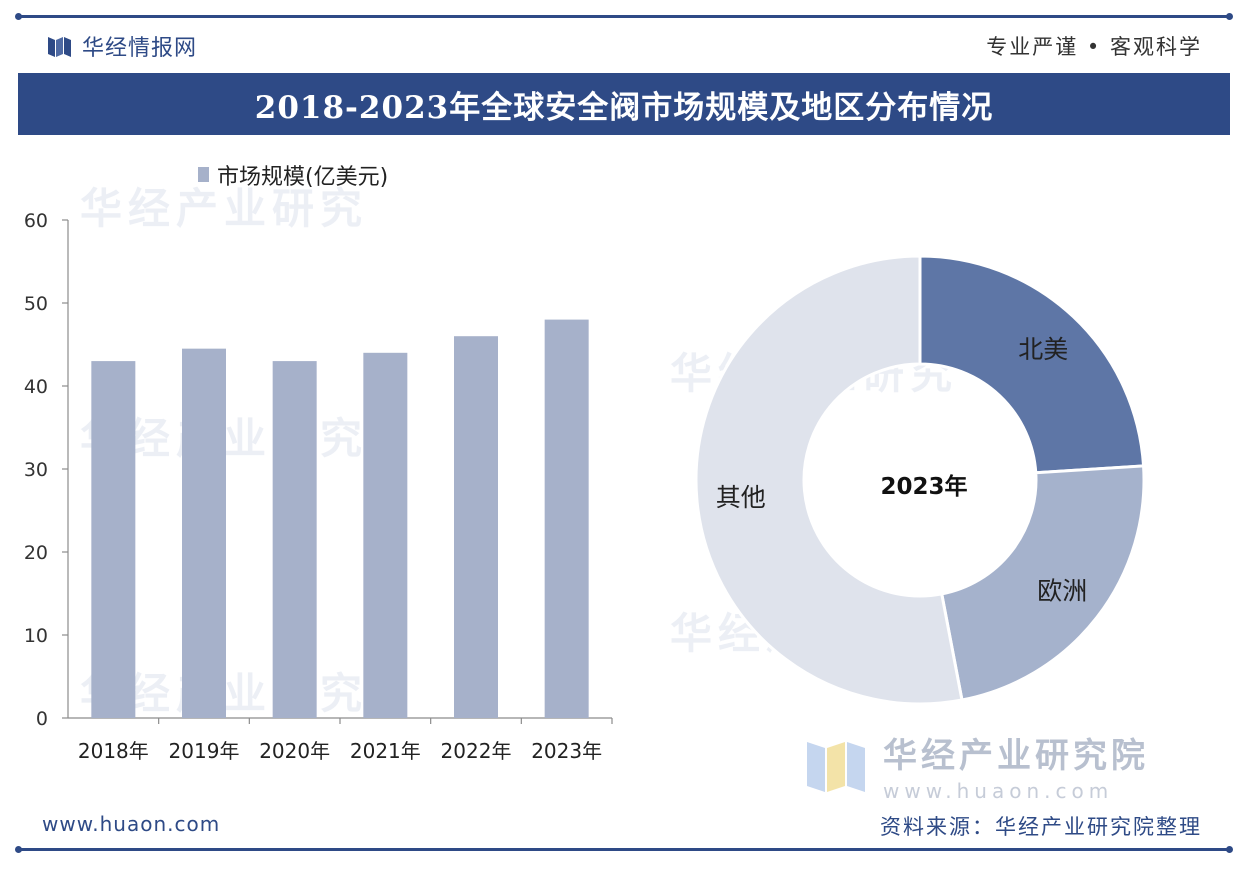 This screenshot has width=1248, height=874. Describe the element at coordinates (624, 16) in the screenshot. I see `top-rule` at that location.